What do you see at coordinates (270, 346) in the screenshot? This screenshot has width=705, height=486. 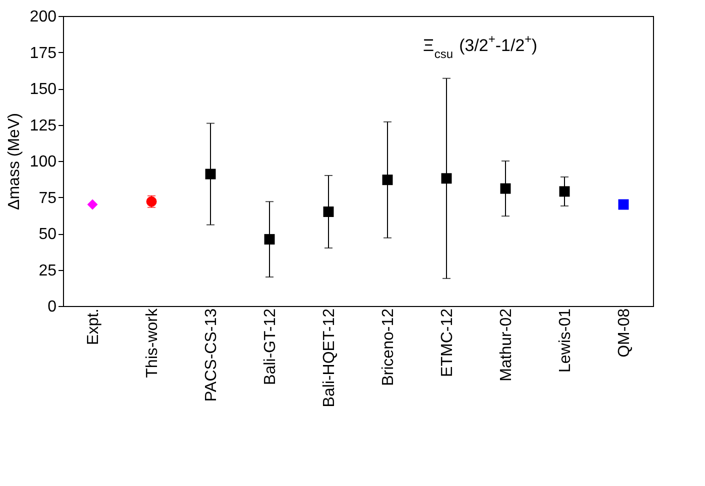 I see `x-tick-label: Bali-GT-12` at bounding box center [270, 346].